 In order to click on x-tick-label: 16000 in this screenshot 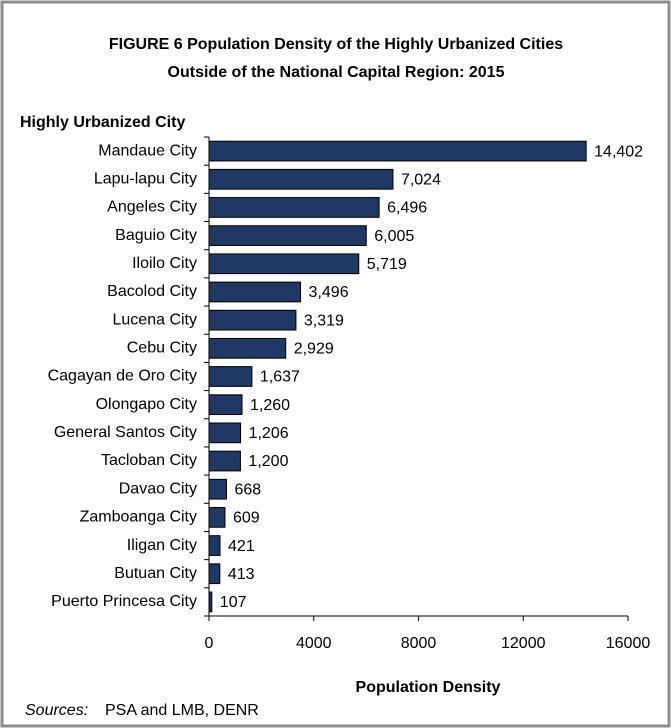, I will do `click(628, 643)`.